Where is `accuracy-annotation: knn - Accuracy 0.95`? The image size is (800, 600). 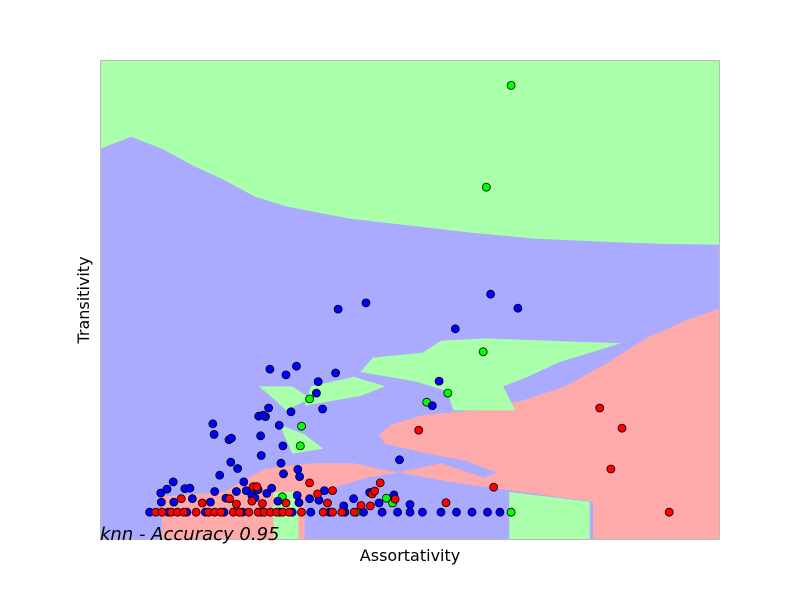
accuracy-annotation: knn - Accuracy 0.95 is located at coordinates (189, 534).